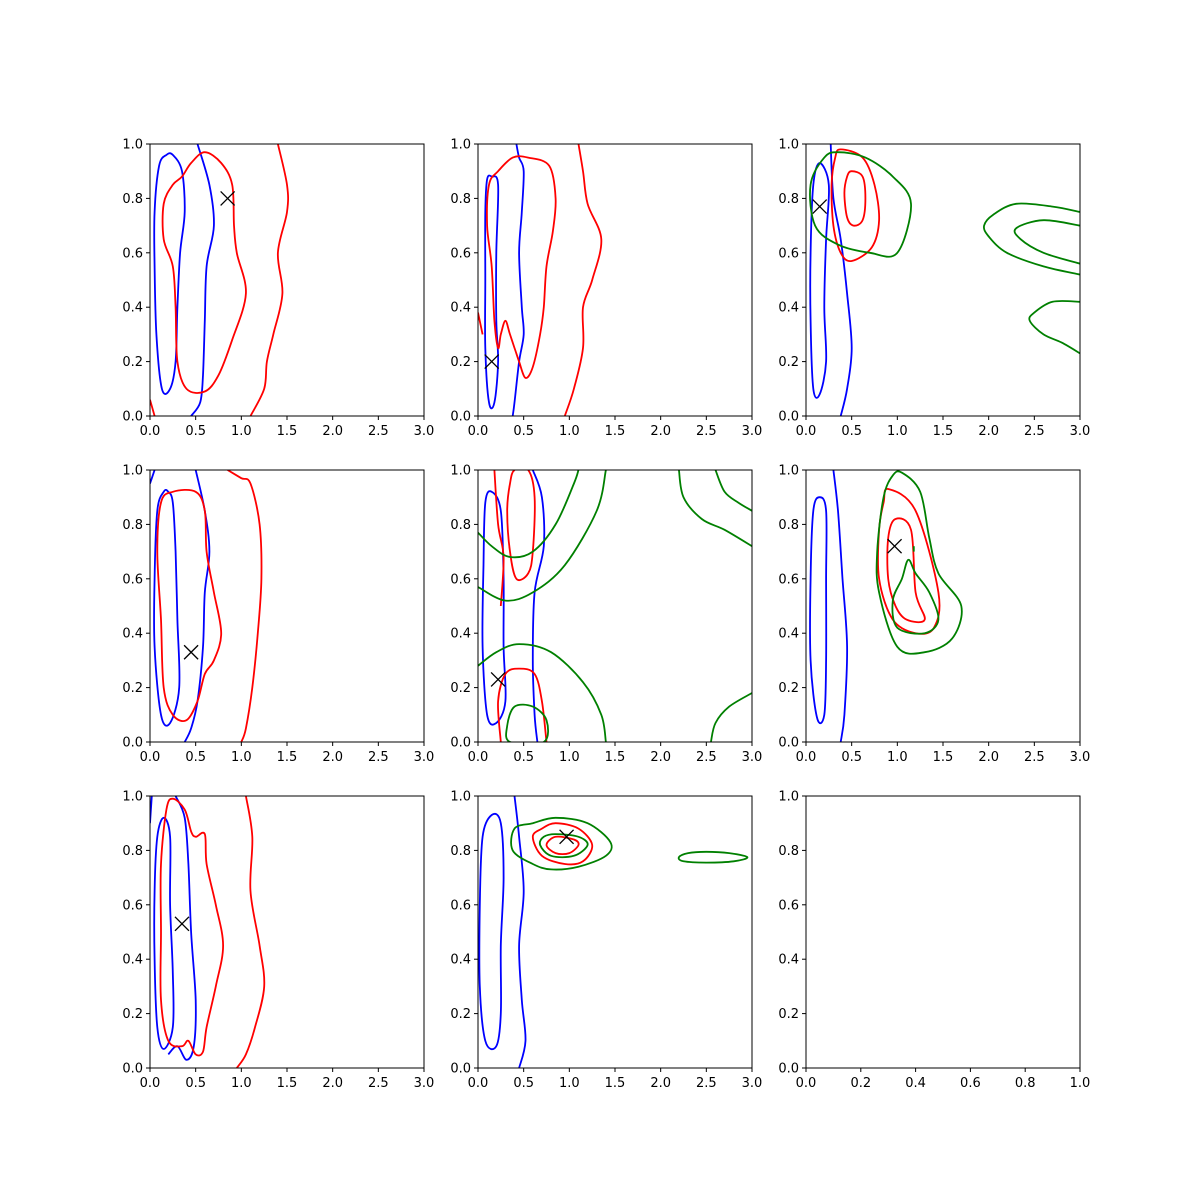 The height and width of the screenshot is (1200, 1200). Describe the element at coordinates (606, 289) in the screenshot. I see `subplot-2: 0.0 0.5 1.0 1.5 2.0 2.5 3.0 0.0 0.2 0.4 0.6 0.8 1.0` at that location.